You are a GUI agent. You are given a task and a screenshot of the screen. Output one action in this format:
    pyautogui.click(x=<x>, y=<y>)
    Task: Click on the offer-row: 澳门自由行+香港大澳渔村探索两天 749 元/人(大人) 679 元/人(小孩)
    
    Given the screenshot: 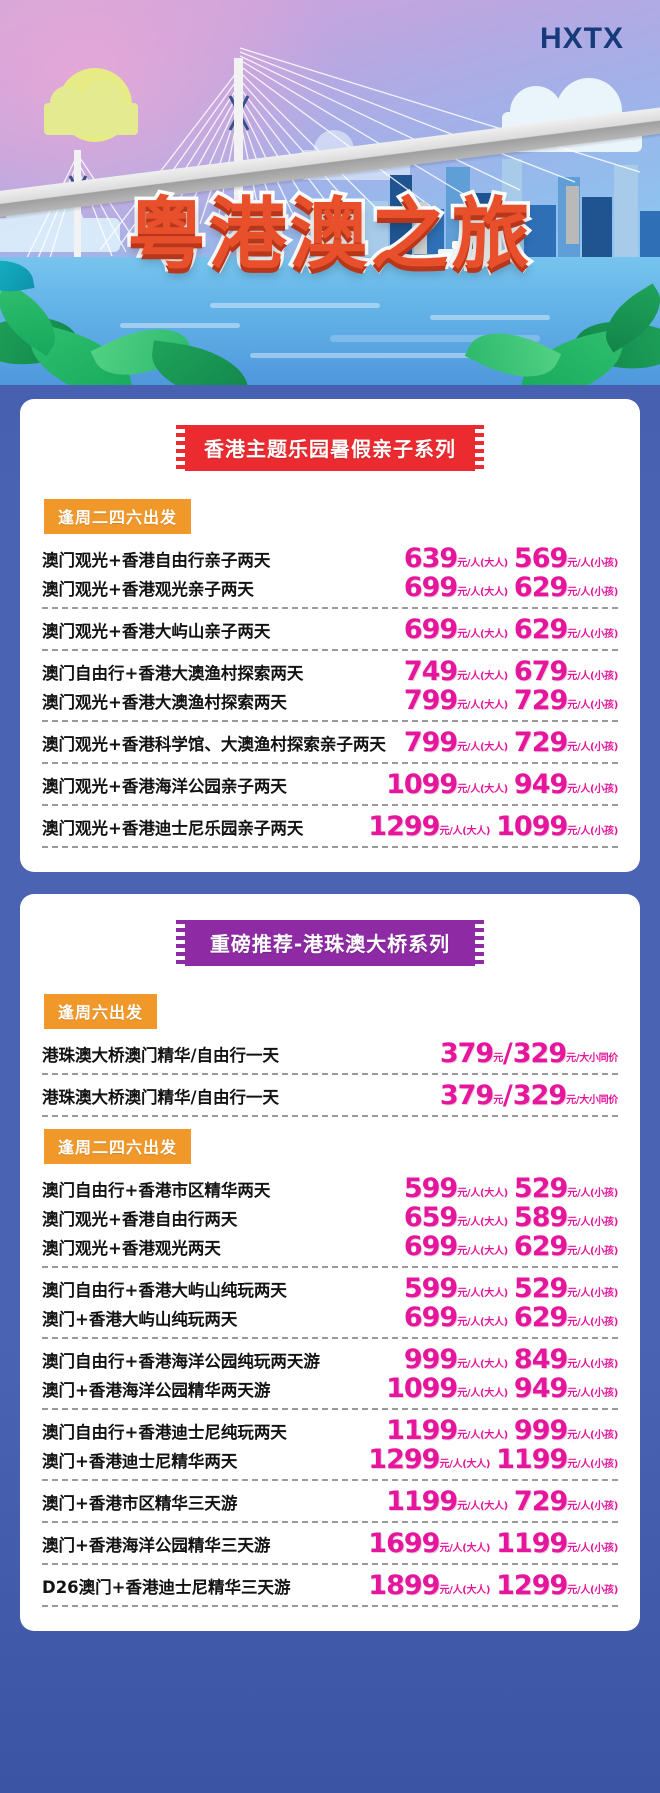 What is the action you would take?
    pyautogui.click(x=330, y=671)
    